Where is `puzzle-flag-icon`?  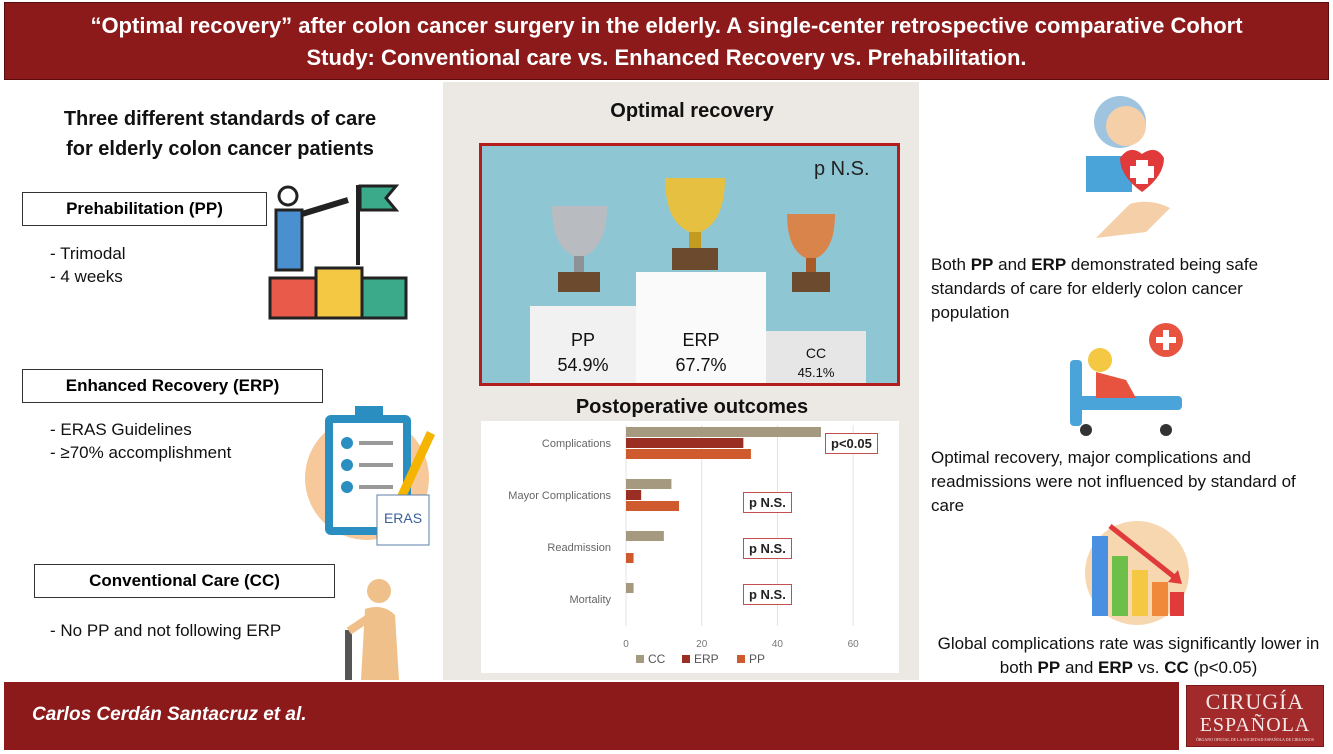 puzzle-flag-icon is located at coordinates (338, 252).